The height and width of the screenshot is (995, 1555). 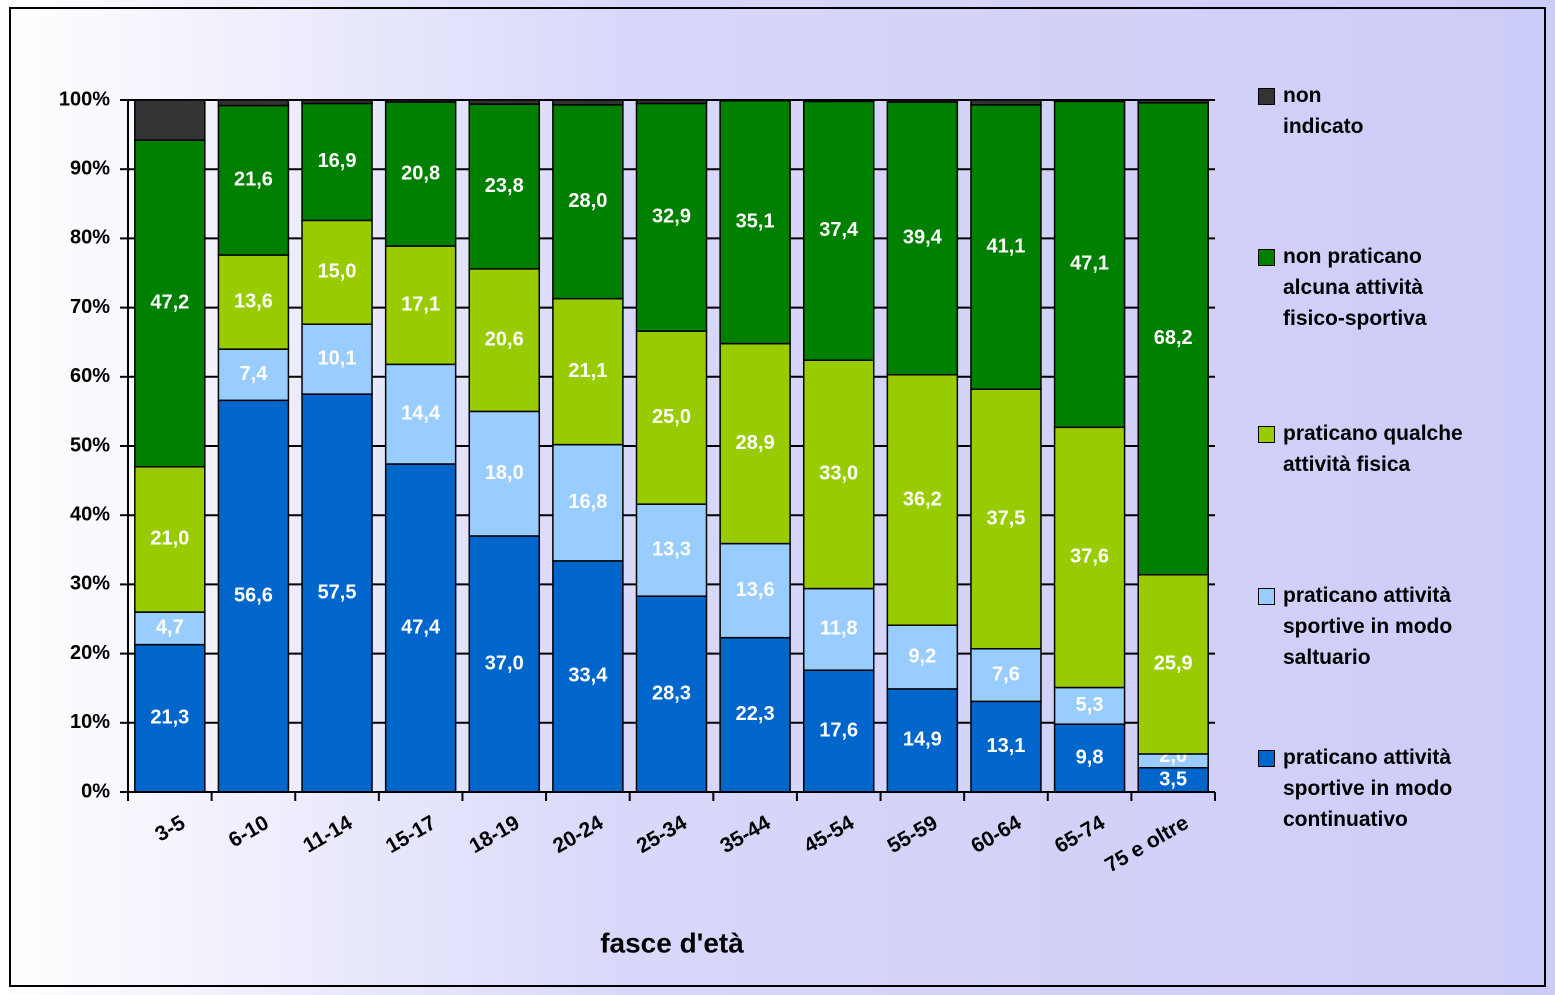 What do you see at coordinates (90, 722) in the screenshot?
I see `y-tick-label: 10%` at bounding box center [90, 722].